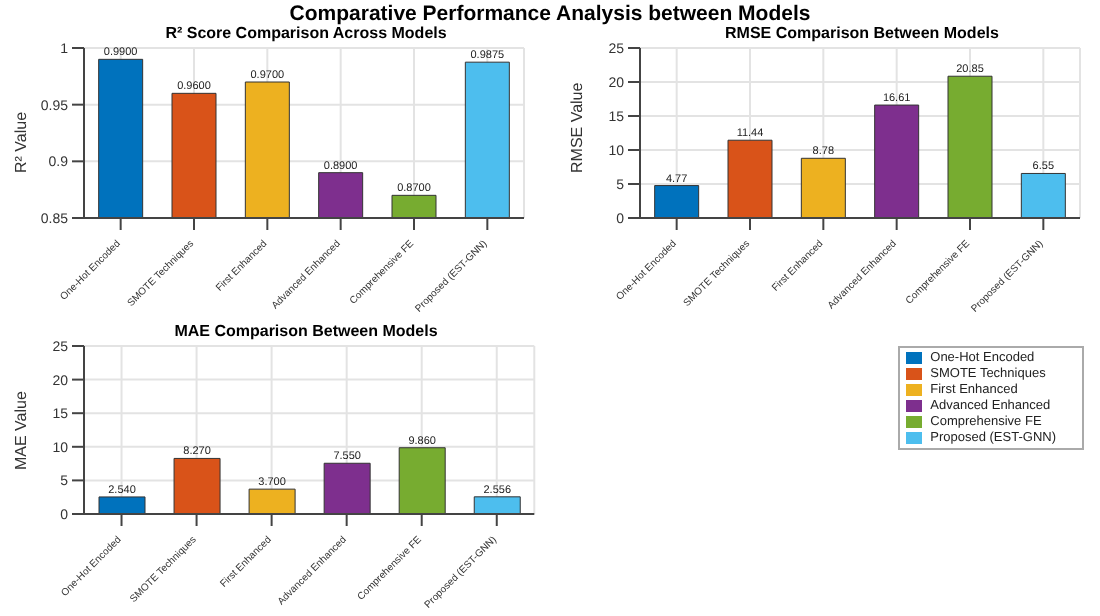 Image resolution: width=1100 pixels, height=616 pixels. Describe the element at coordinates (20, 141) in the screenshot. I see `y-axis-title: R² Value` at that location.